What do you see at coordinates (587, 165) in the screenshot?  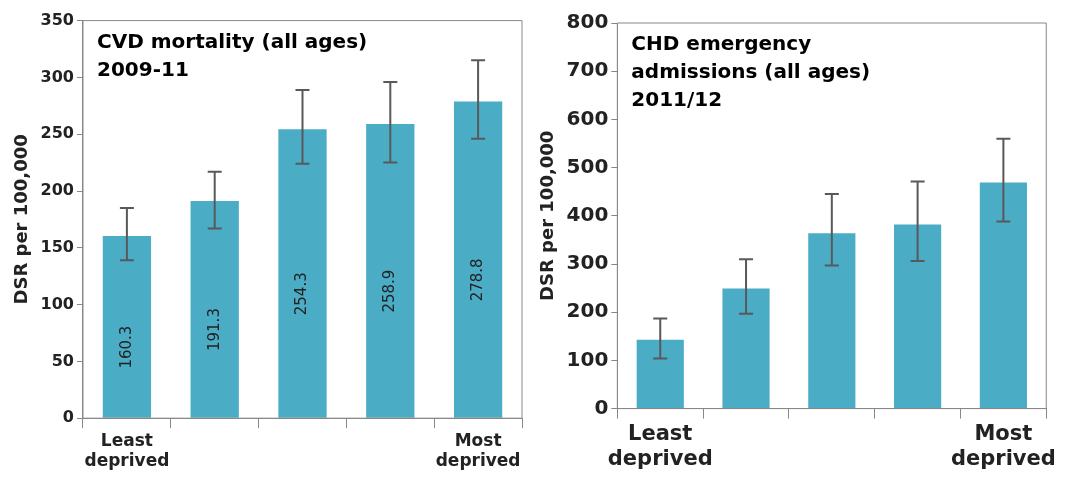 I see `y-tick-label: 500` at bounding box center [587, 165].